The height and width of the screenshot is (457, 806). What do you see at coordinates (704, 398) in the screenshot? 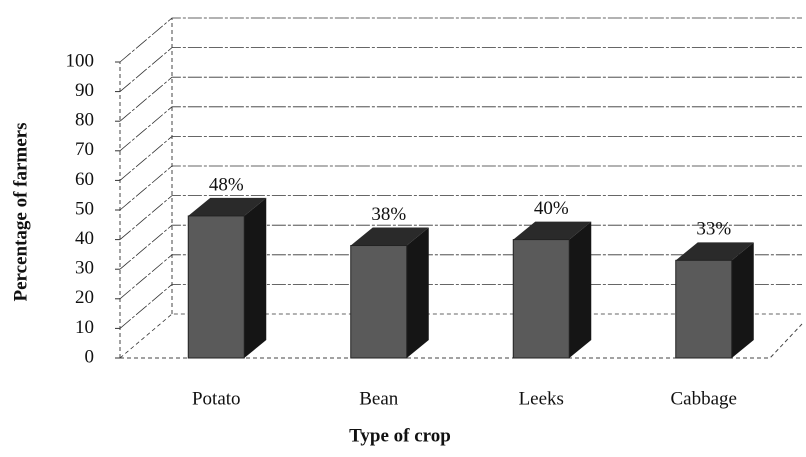
I see `x-tick-label: Cabbage` at bounding box center [704, 398].